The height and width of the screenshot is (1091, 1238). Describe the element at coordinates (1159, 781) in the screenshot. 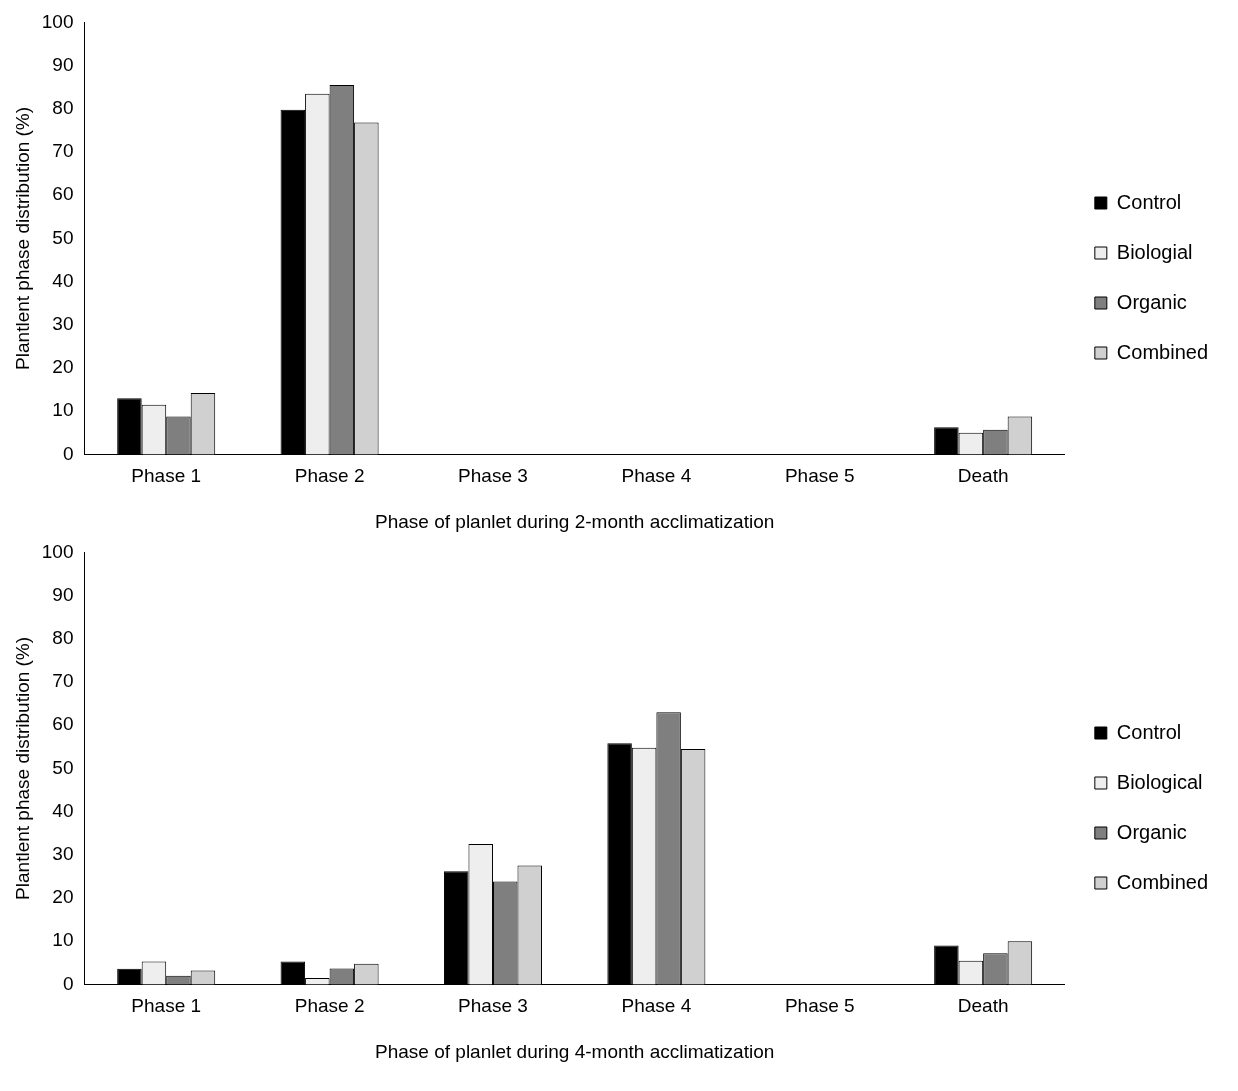

I see `legend-label: Biological` at that location.